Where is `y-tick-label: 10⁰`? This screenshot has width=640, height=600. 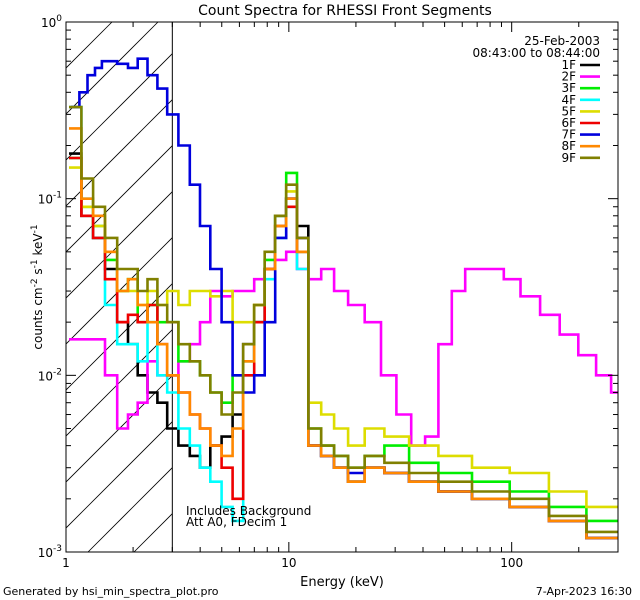 y-tick-label: 10⁰ is located at coordinates (51, 22).